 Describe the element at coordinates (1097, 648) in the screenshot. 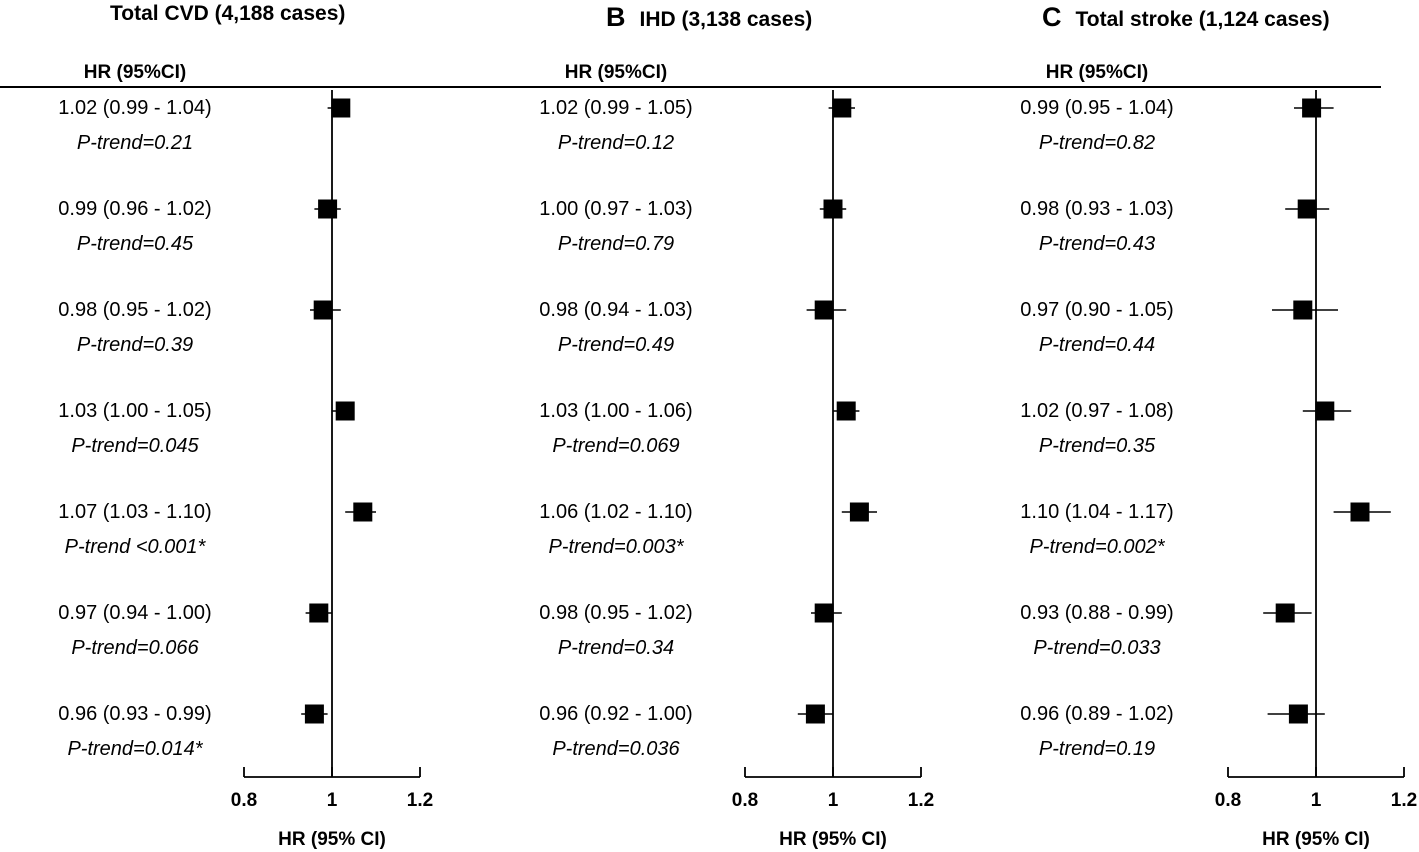

I see `panel-c-p-trend: P-trend=0.033` at that location.